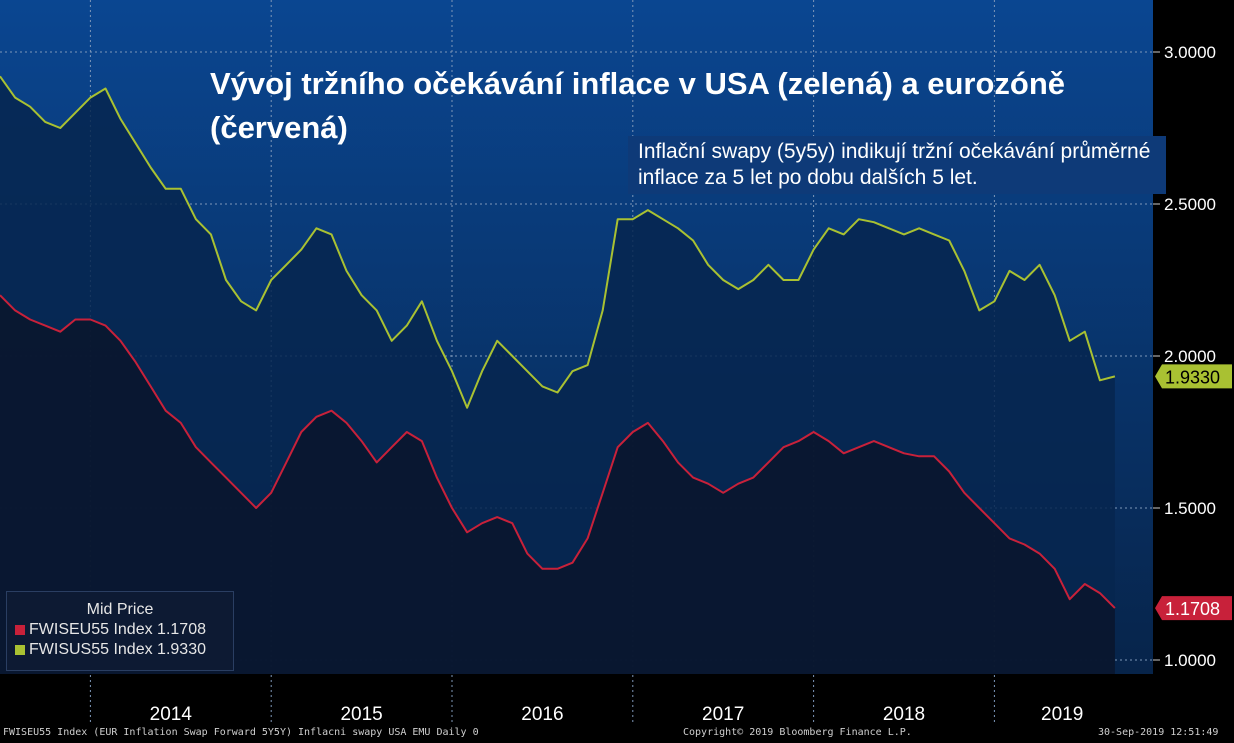 The width and height of the screenshot is (1234, 743). I want to click on last-value-label: 1.9330, so click(1193, 376).